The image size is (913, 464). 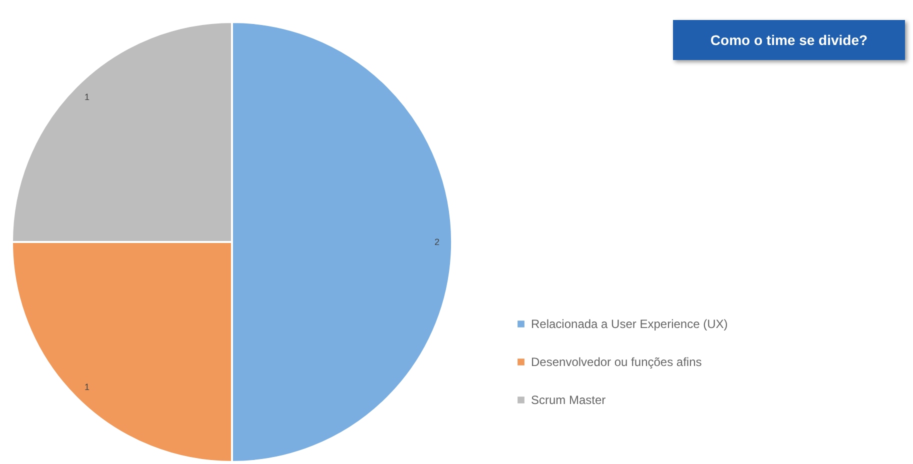 What do you see at coordinates (616, 362) in the screenshot?
I see `legend-label: Desenvolvedor ou funções afins` at bounding box center [616, 362].